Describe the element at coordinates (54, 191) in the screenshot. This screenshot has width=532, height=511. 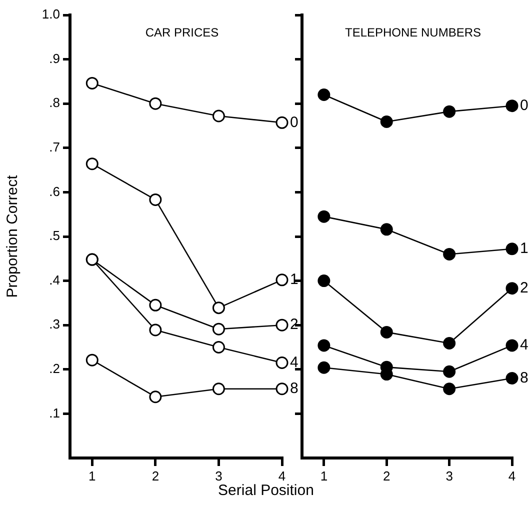
I see `y-tick-label: .6` at that location.